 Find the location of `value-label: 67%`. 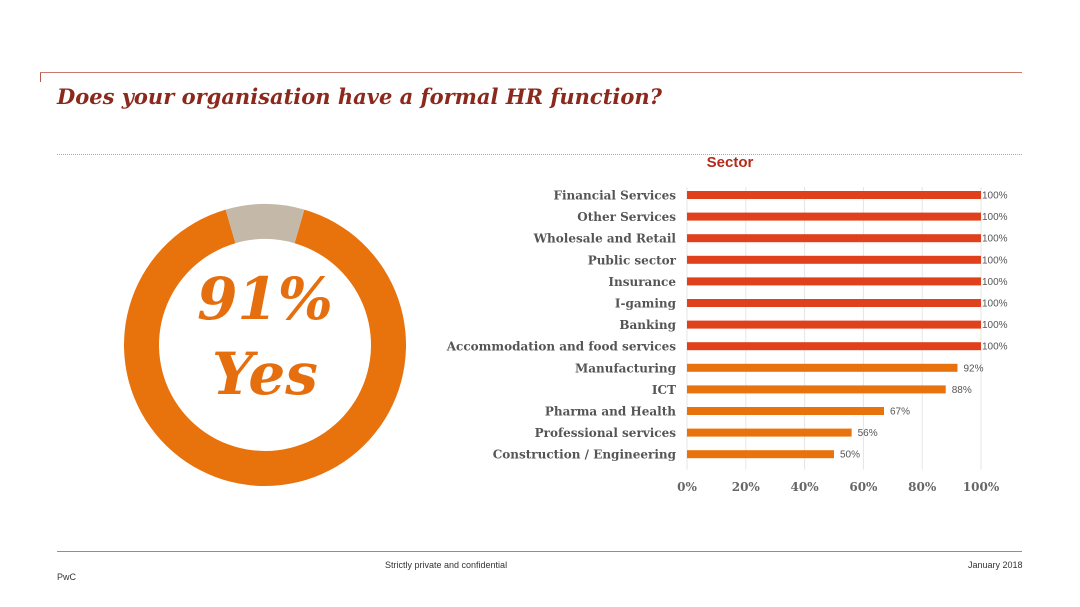

value-label: 67% is located at coordinates (900, 412).